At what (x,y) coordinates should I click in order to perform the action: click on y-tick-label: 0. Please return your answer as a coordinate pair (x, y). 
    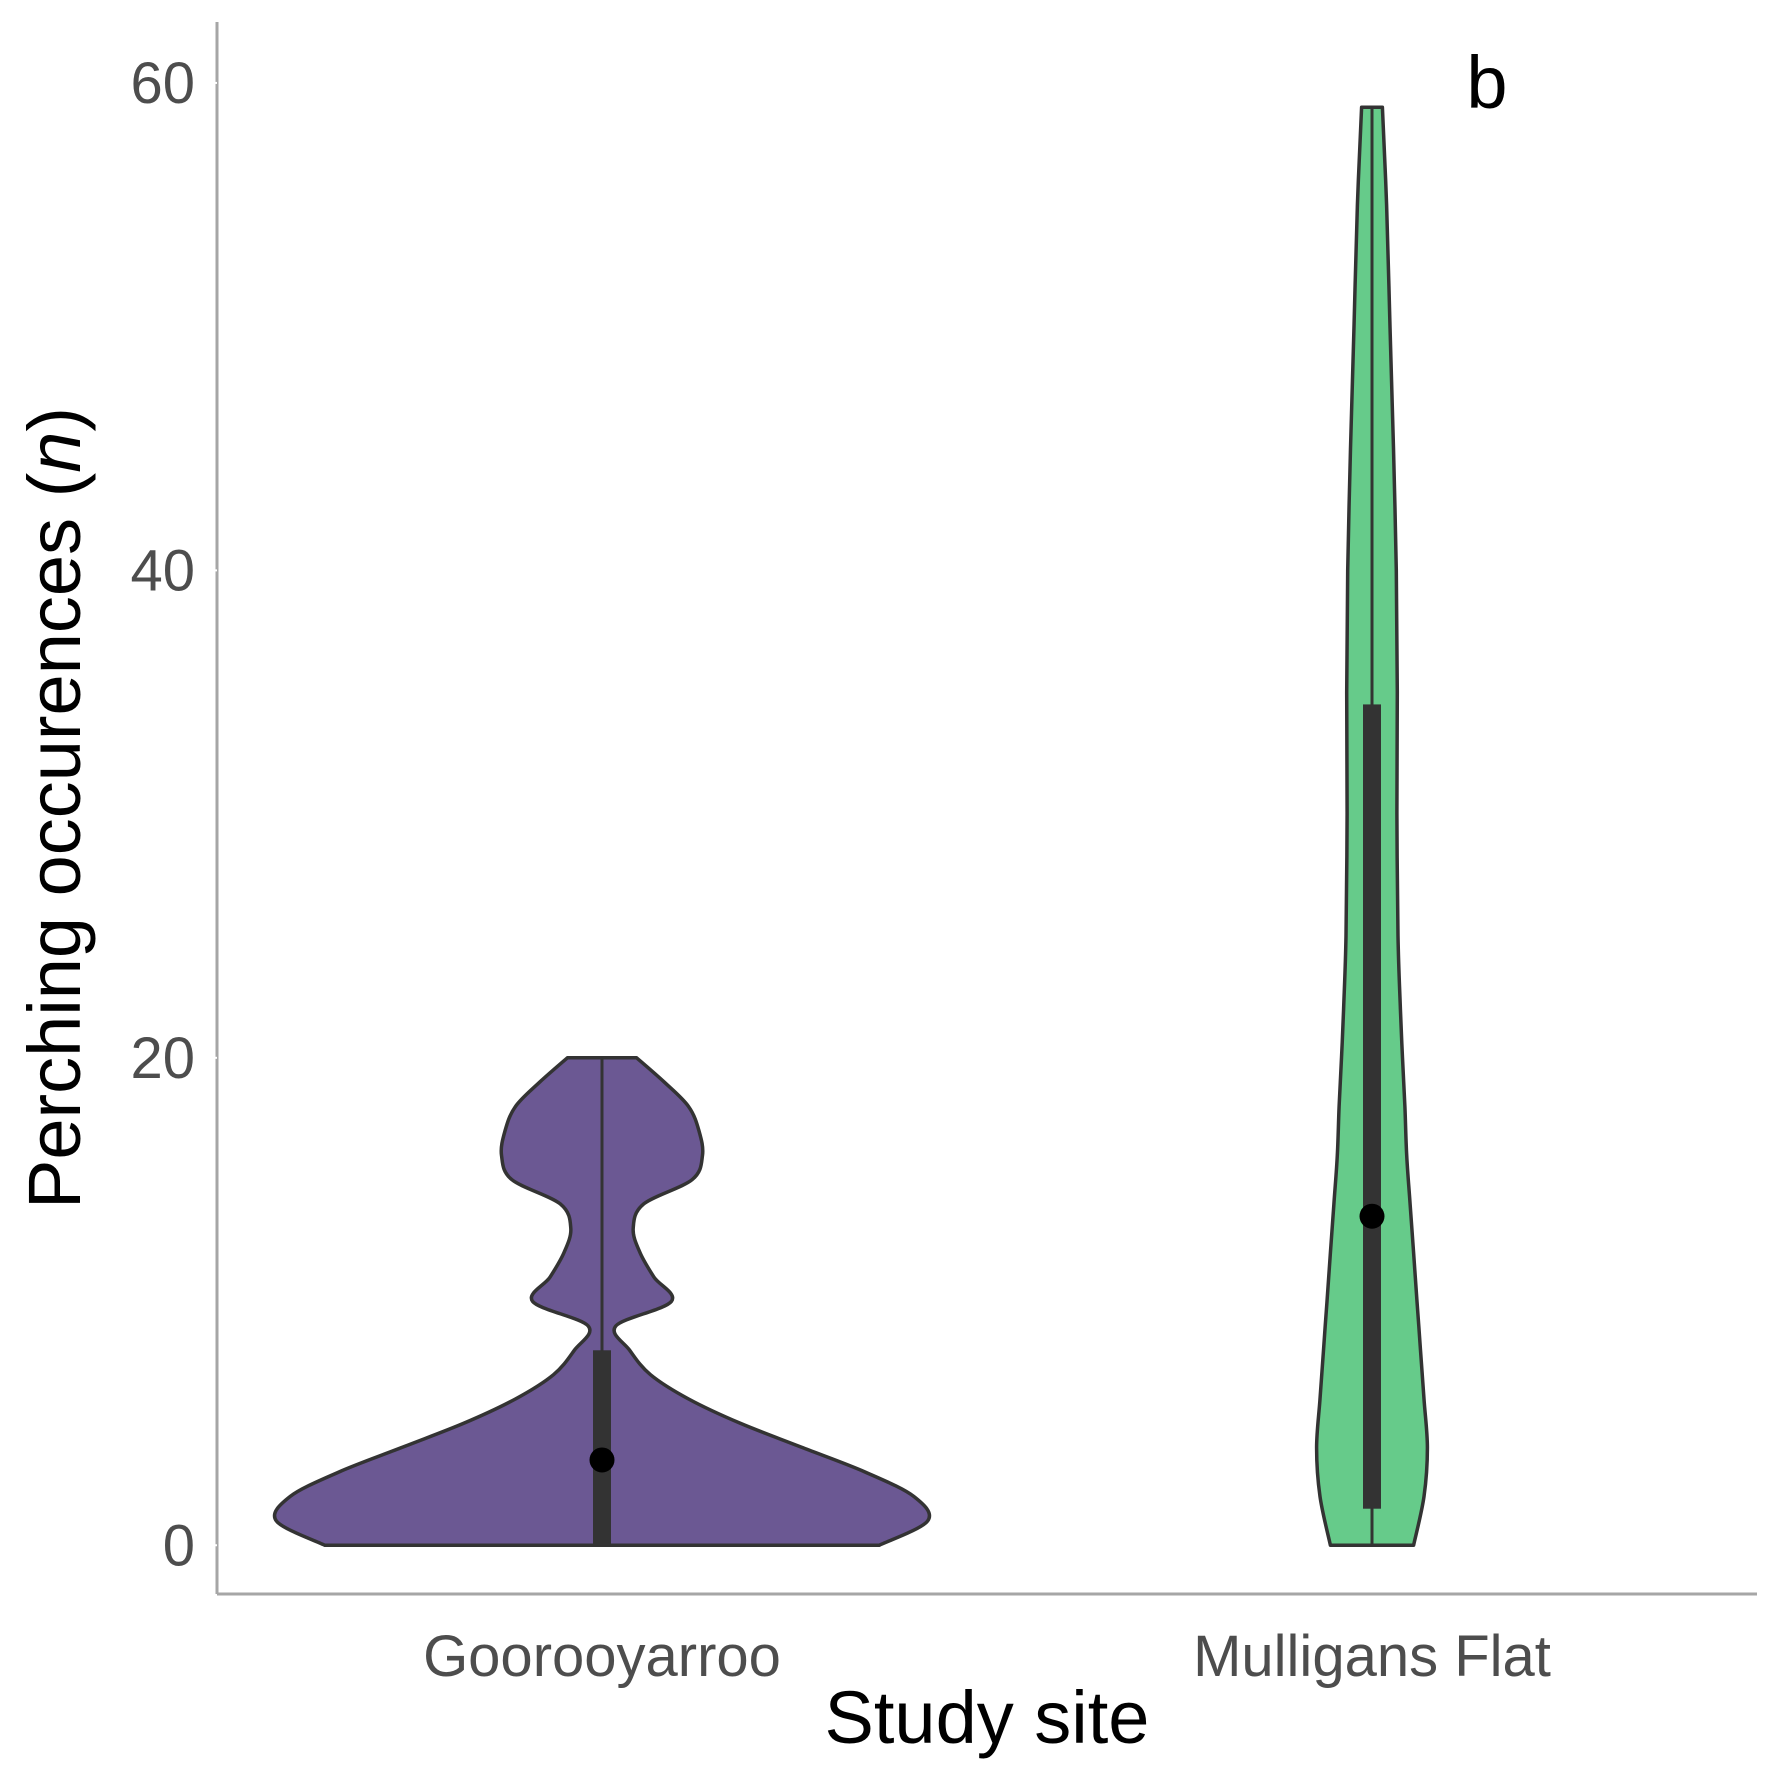
    Looking at the image, I should click on (179, 1545).